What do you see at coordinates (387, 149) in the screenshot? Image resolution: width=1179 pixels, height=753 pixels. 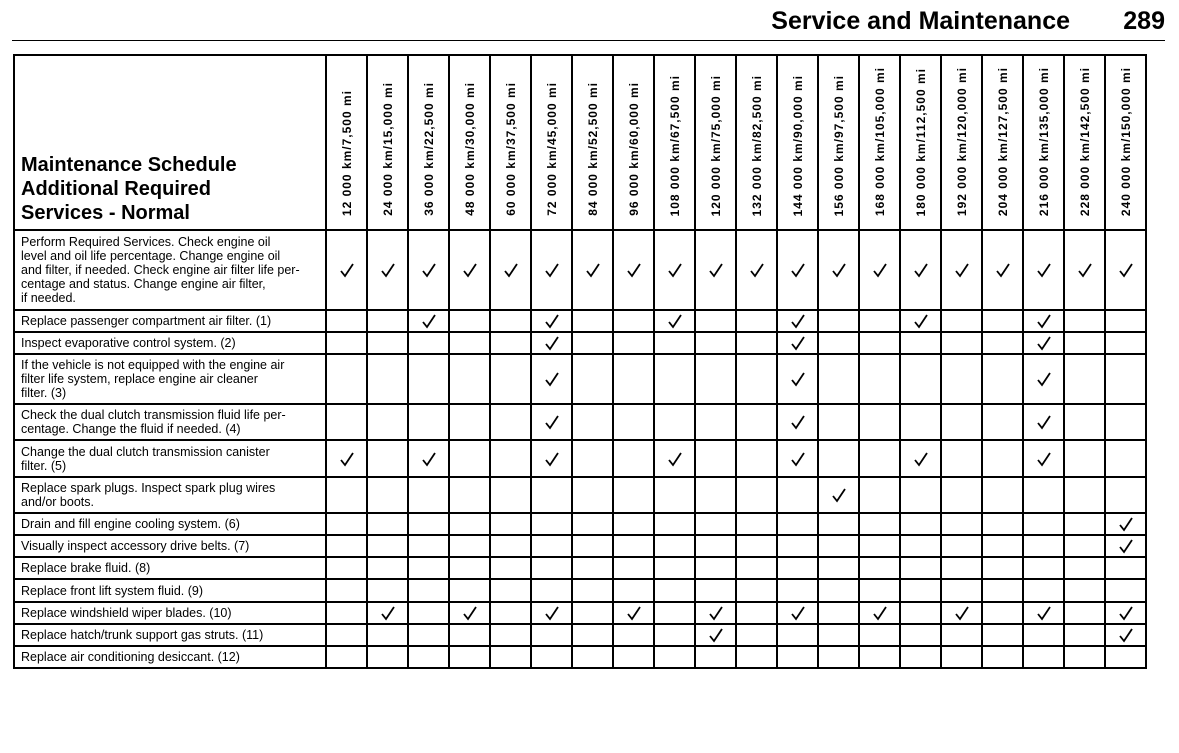 I see `column-label: 24 000 km/15,000 mi` at bounding box center [387, 149].